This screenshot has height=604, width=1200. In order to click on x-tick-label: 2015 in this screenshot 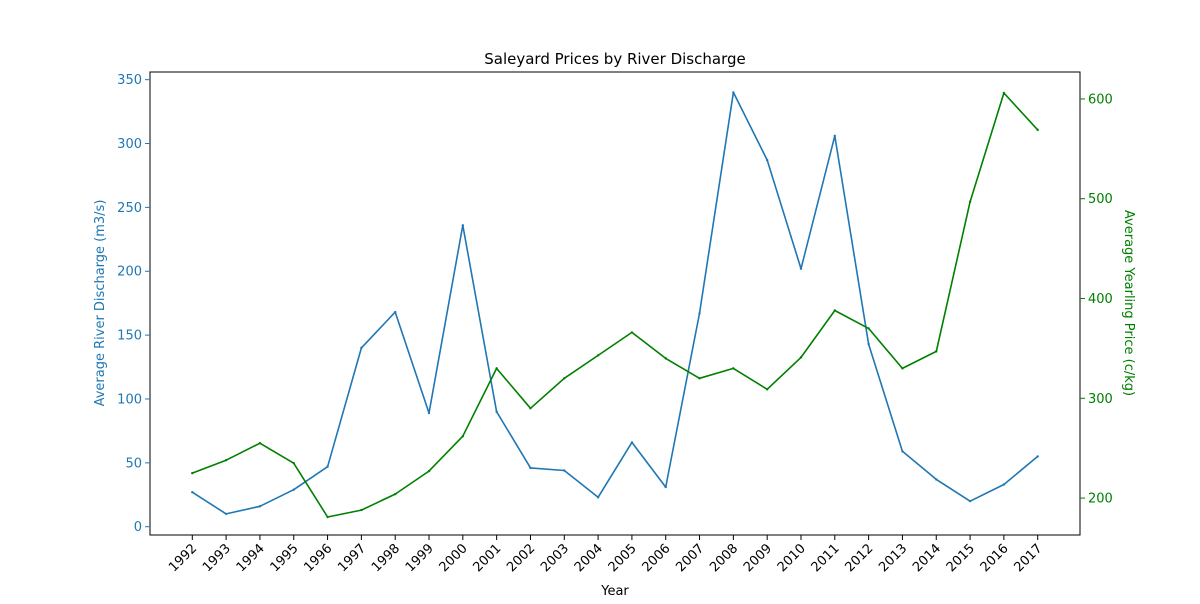, I will do `click(961, 558)`.